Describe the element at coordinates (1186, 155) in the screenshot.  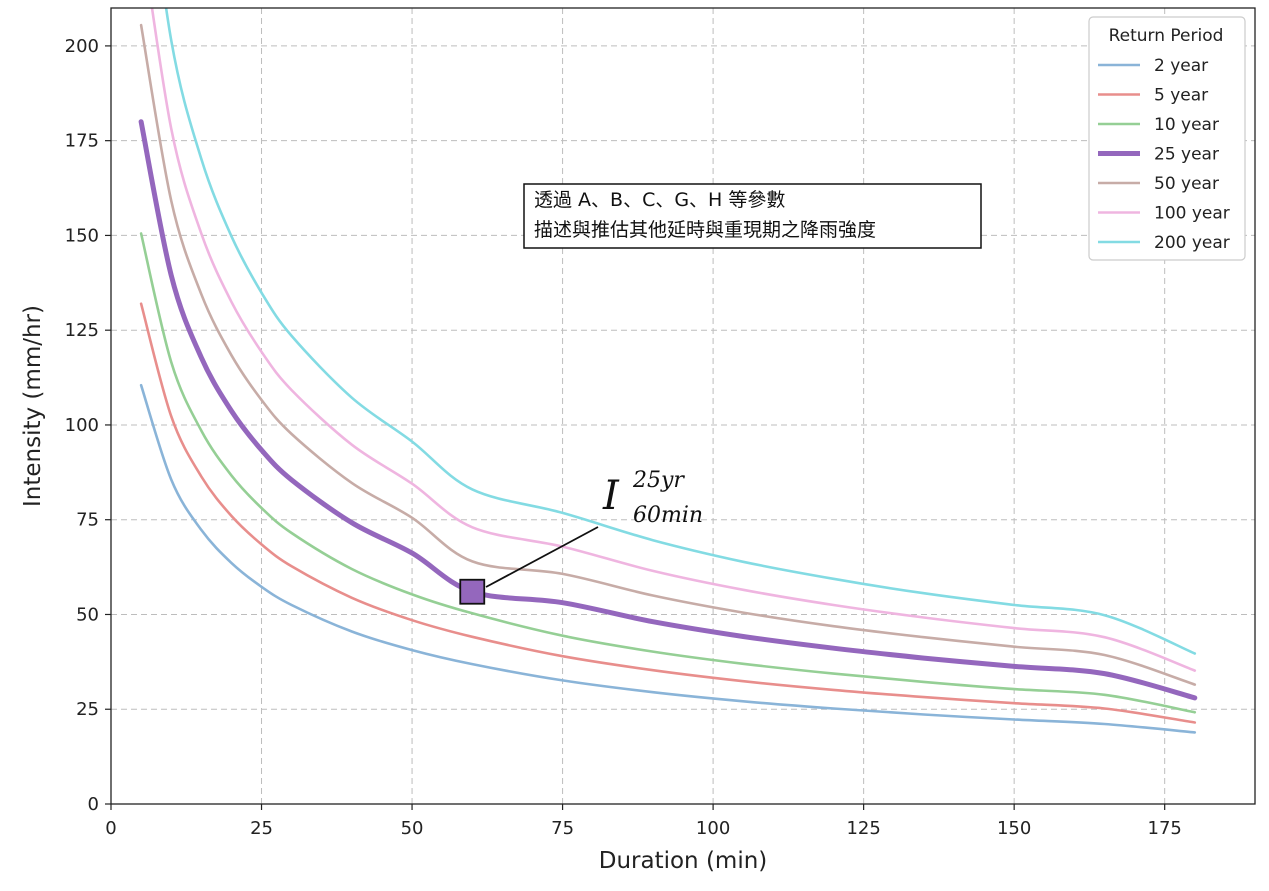
I see `legend-label-25-year: 25 year` at that location.